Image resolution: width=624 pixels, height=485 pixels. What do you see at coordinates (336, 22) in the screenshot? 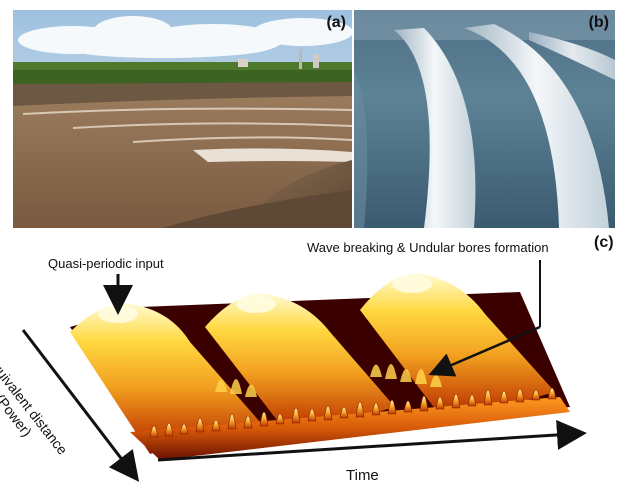
I see `panel-a-label: (a)` at bounding box center [336, 22].